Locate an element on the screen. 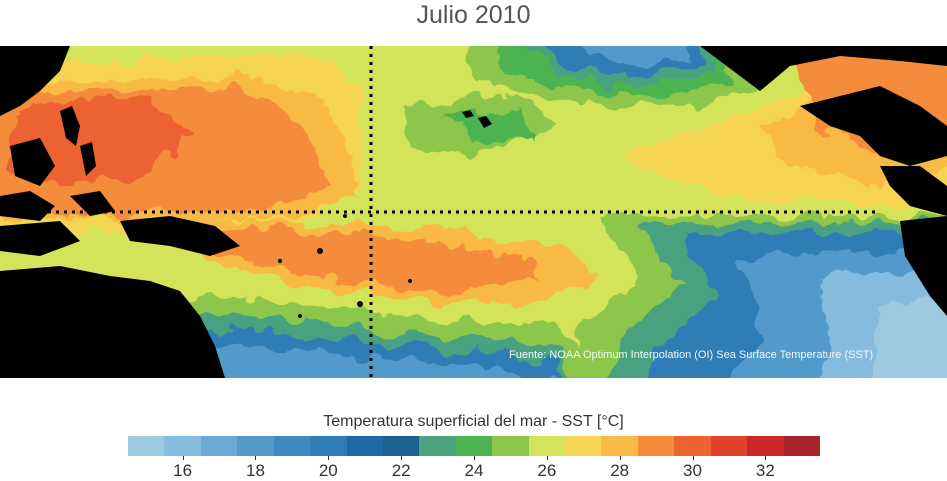 This screenshot has height=481, width=947. tick-label: 26 is located at coordinates (547, 470).